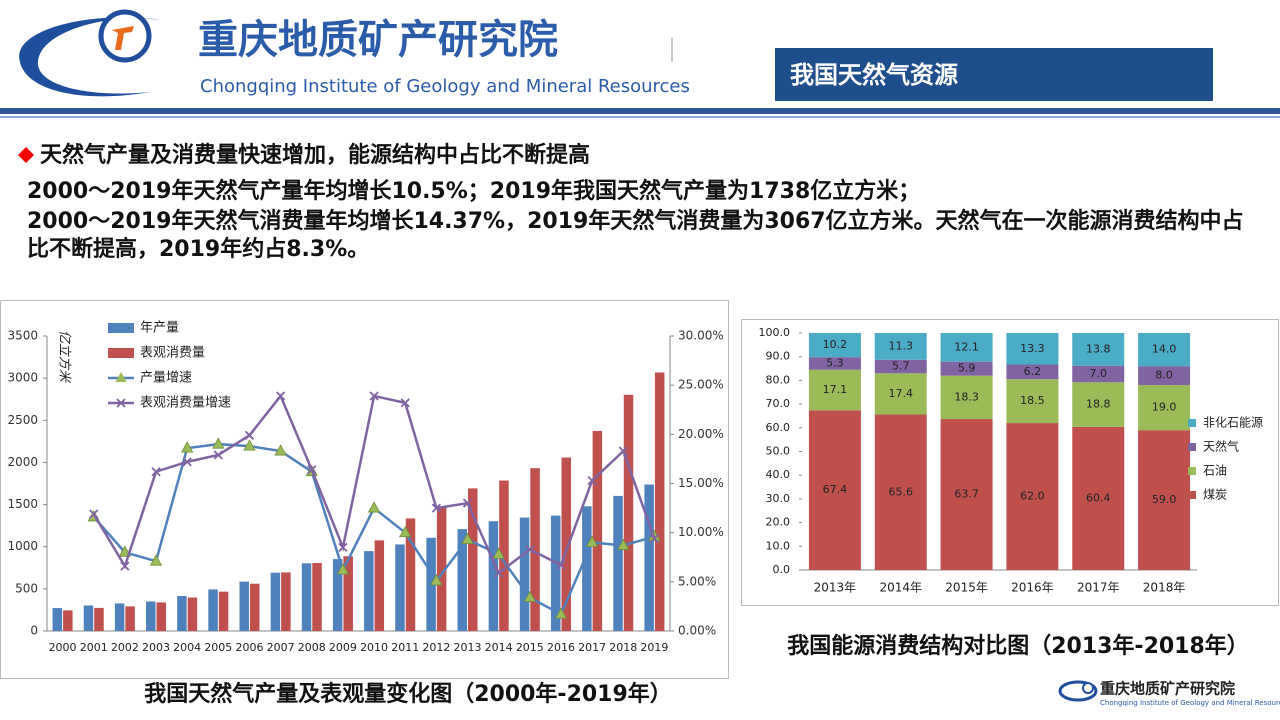 This screenshot has width=1280, height=720. What do you see at coordinates (63, 647) in the screenshot?
I see `x-tick-label: 2000` at bounding box center [63, 647].